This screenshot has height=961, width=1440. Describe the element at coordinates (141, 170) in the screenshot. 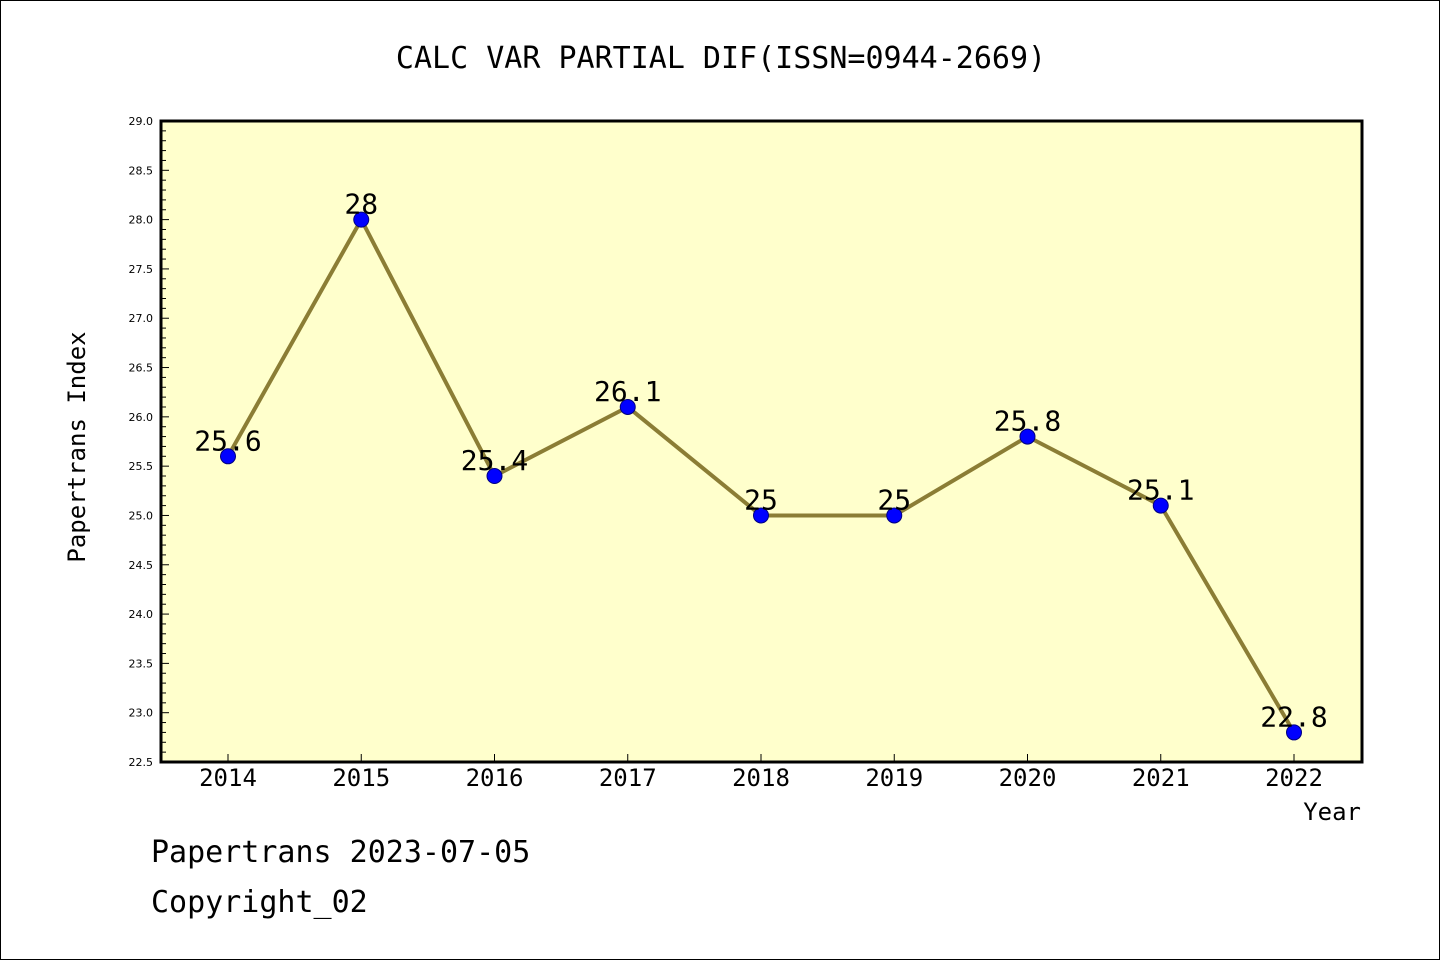

I see `y-tick-label: 28.5` at that location.